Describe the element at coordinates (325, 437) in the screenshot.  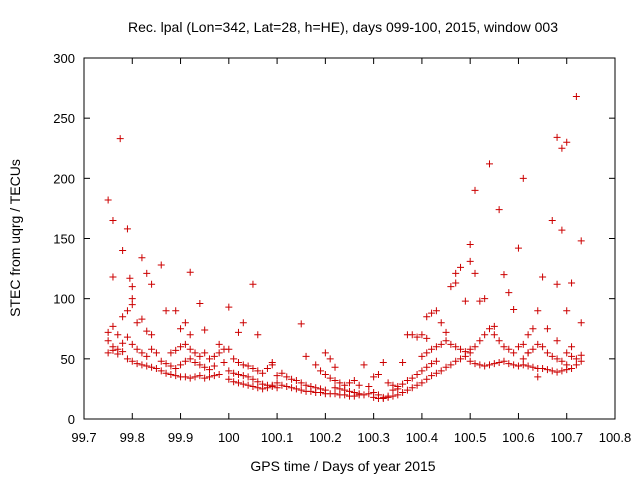
I see `x-tick-label: 100.2` at that location.